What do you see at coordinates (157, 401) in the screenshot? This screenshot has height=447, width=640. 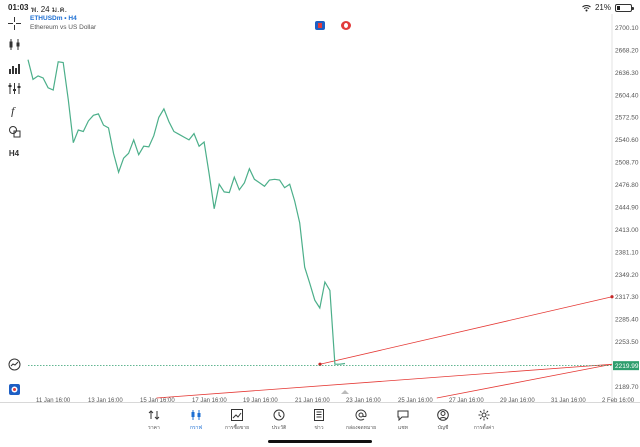 I see `x-axis-tick-label: 15 Jan 16:00` at bounding box center [157, 401].